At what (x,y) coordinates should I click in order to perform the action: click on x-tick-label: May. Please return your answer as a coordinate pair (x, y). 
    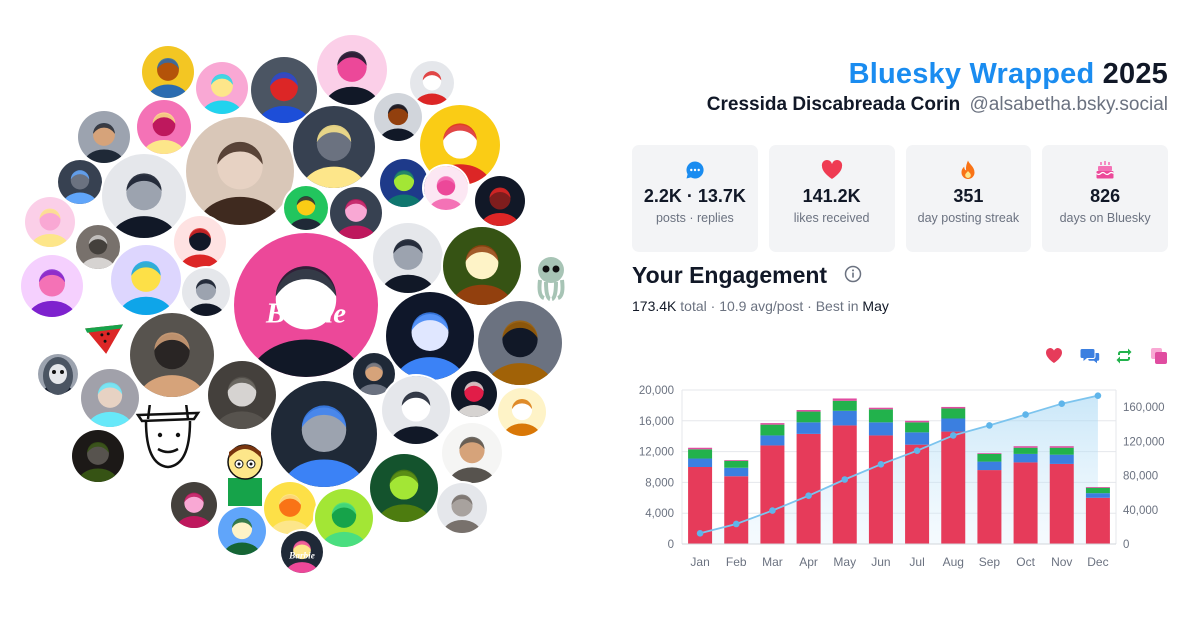
    Looking at the image, I should click on (844, 562).